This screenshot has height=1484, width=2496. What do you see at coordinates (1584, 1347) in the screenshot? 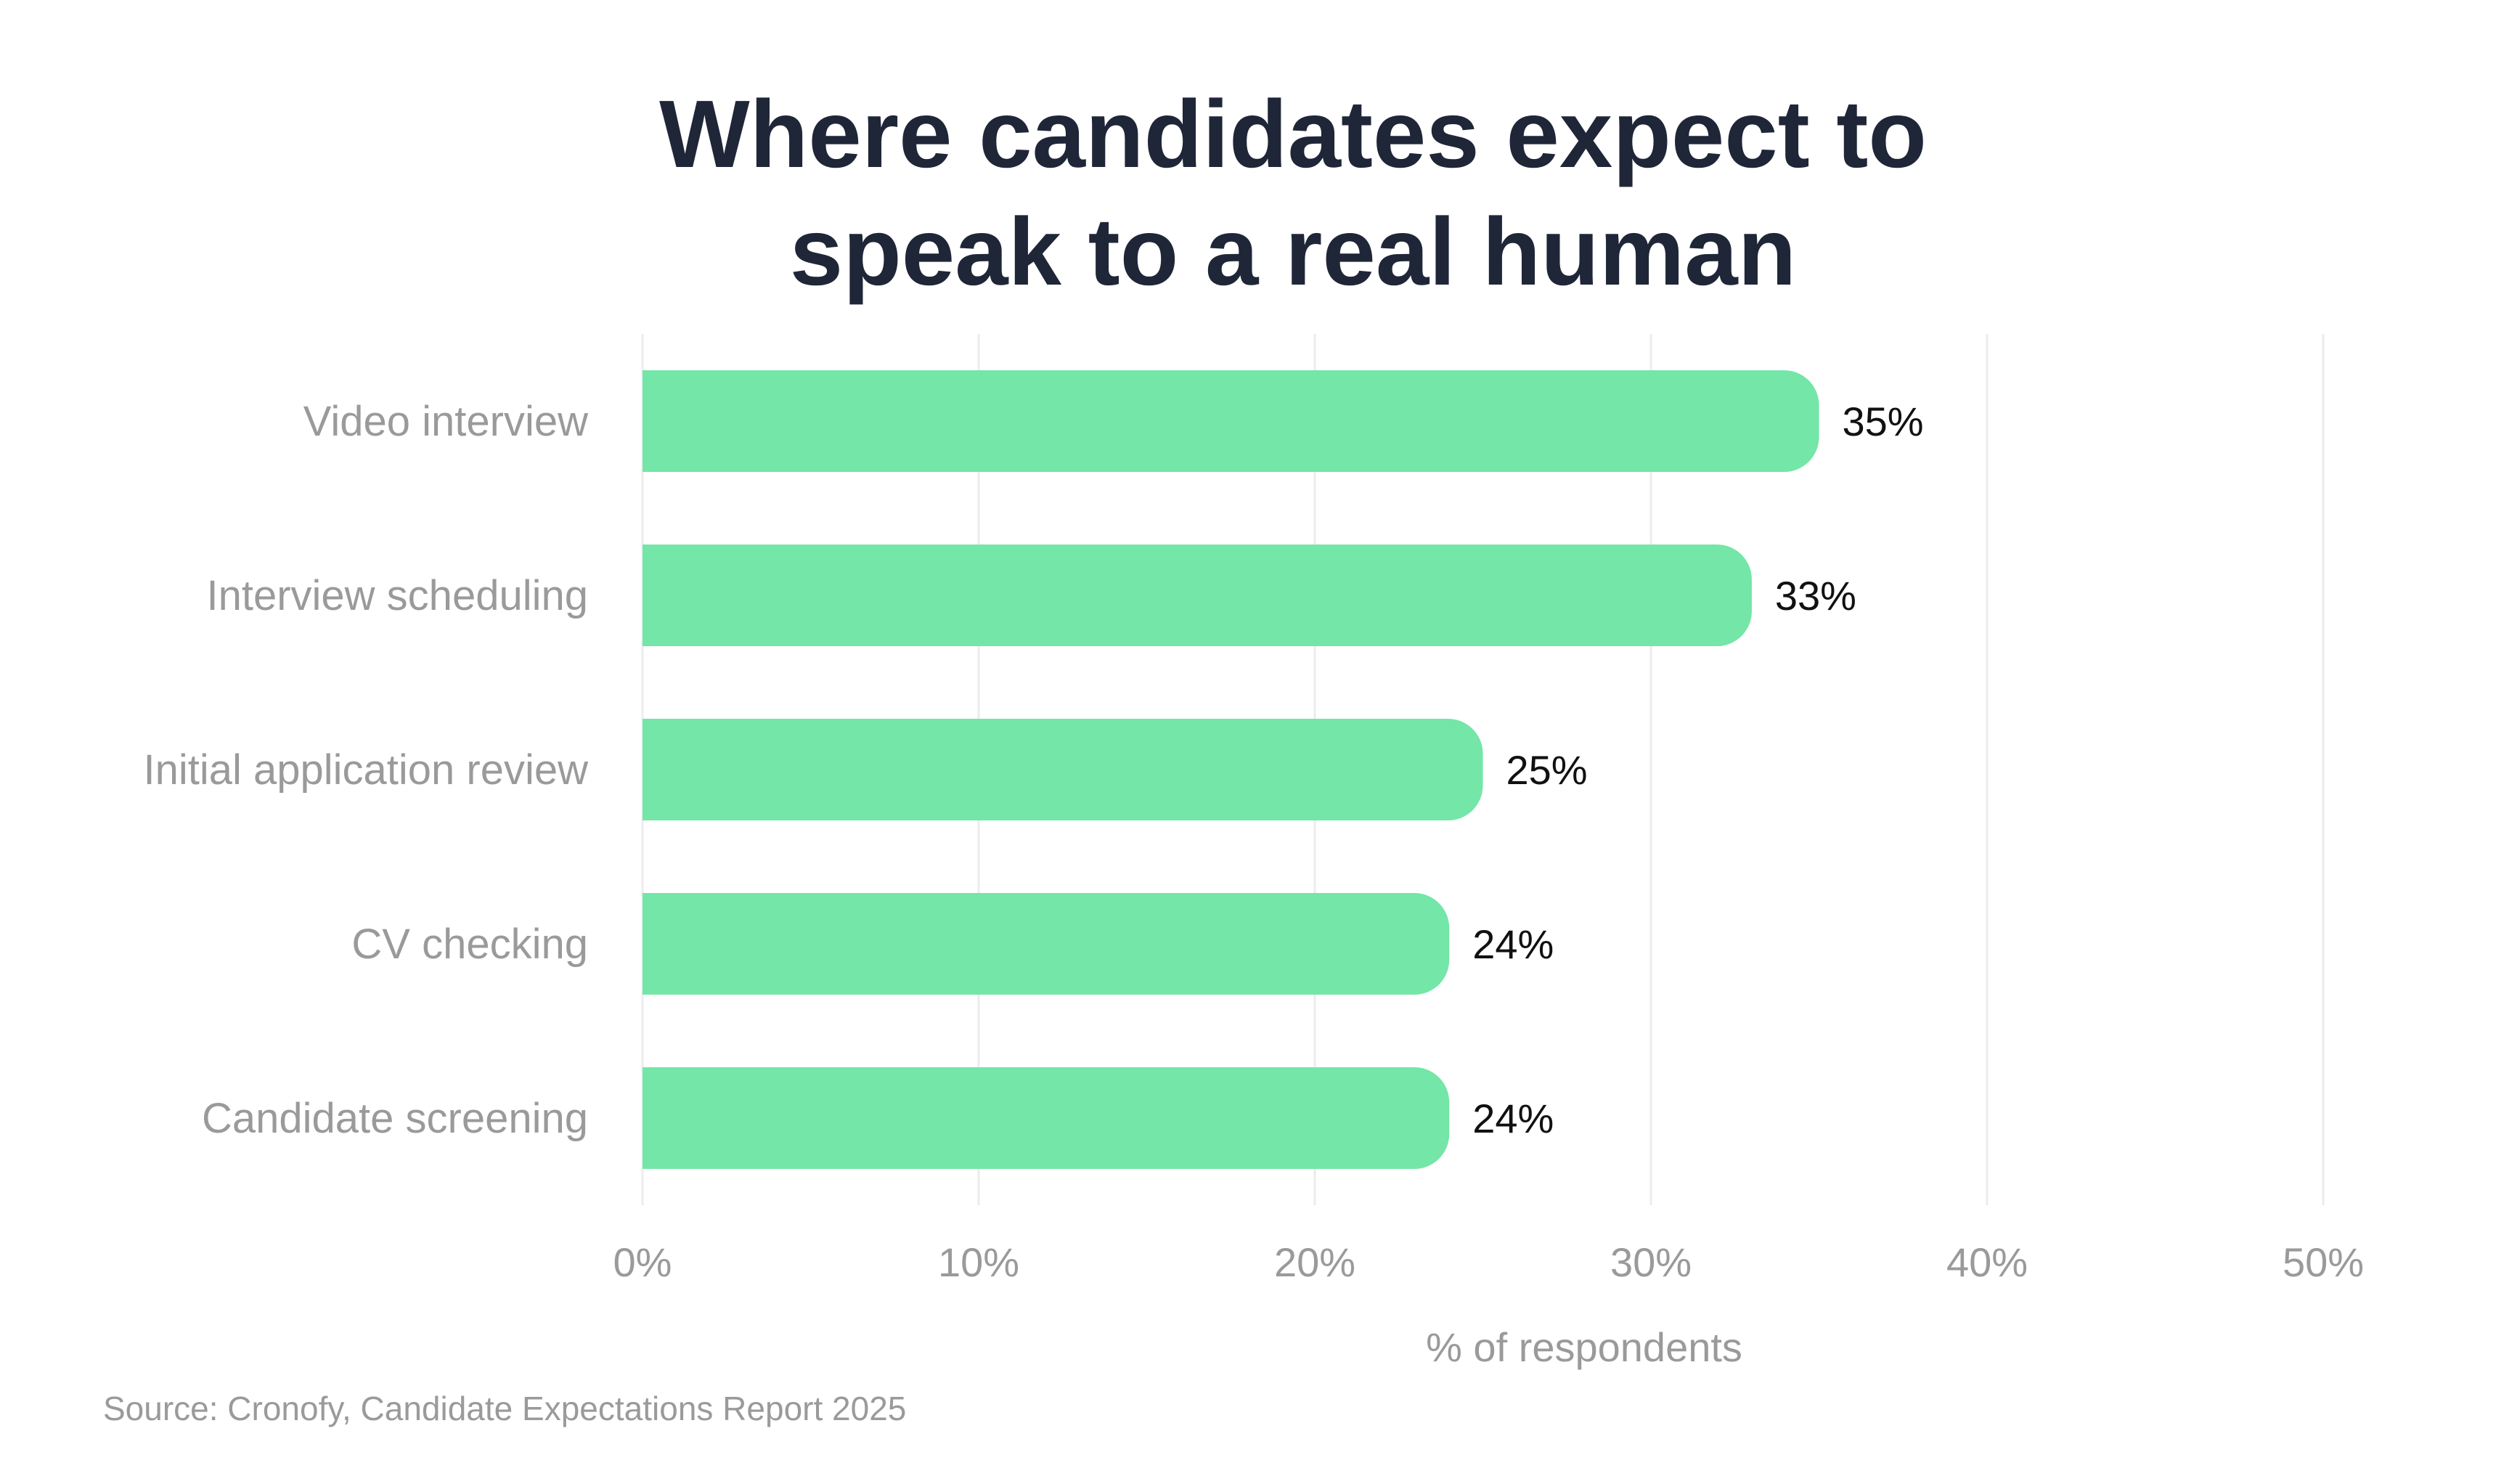
I see `x-axis-title: % of respondents` at bounding box center [1584, 1347].